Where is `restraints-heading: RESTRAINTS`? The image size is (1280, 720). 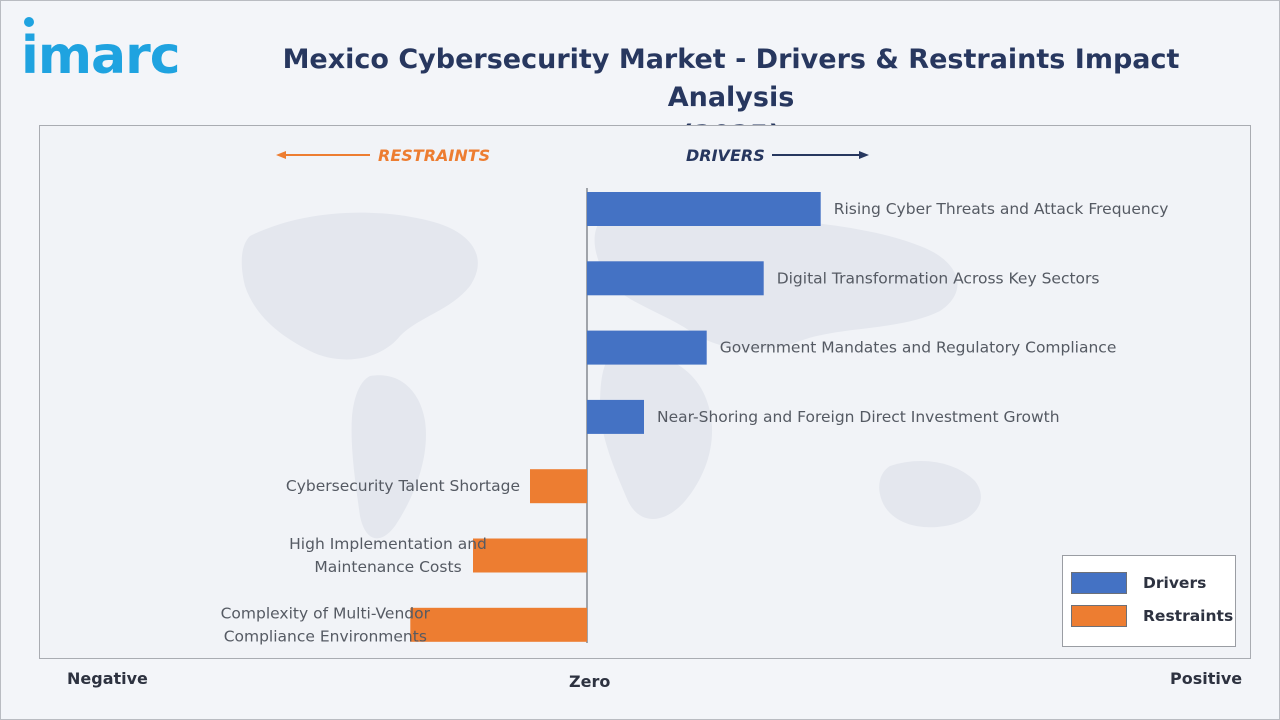
restraints-heading: RESTRAINTS is located at coordinates (434, 155).